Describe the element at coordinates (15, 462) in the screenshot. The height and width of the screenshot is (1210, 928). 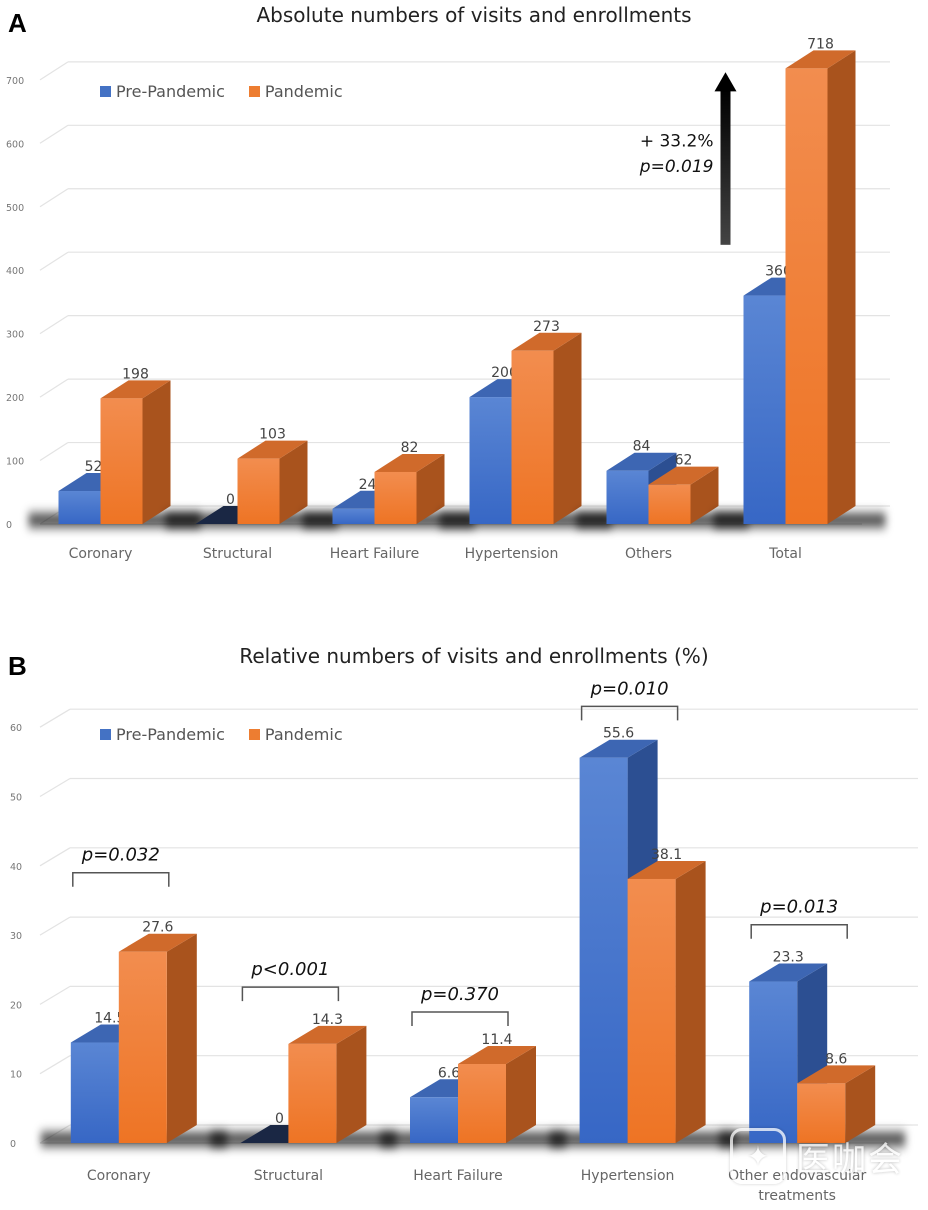
I see `y-tick-label: 100` at that location.